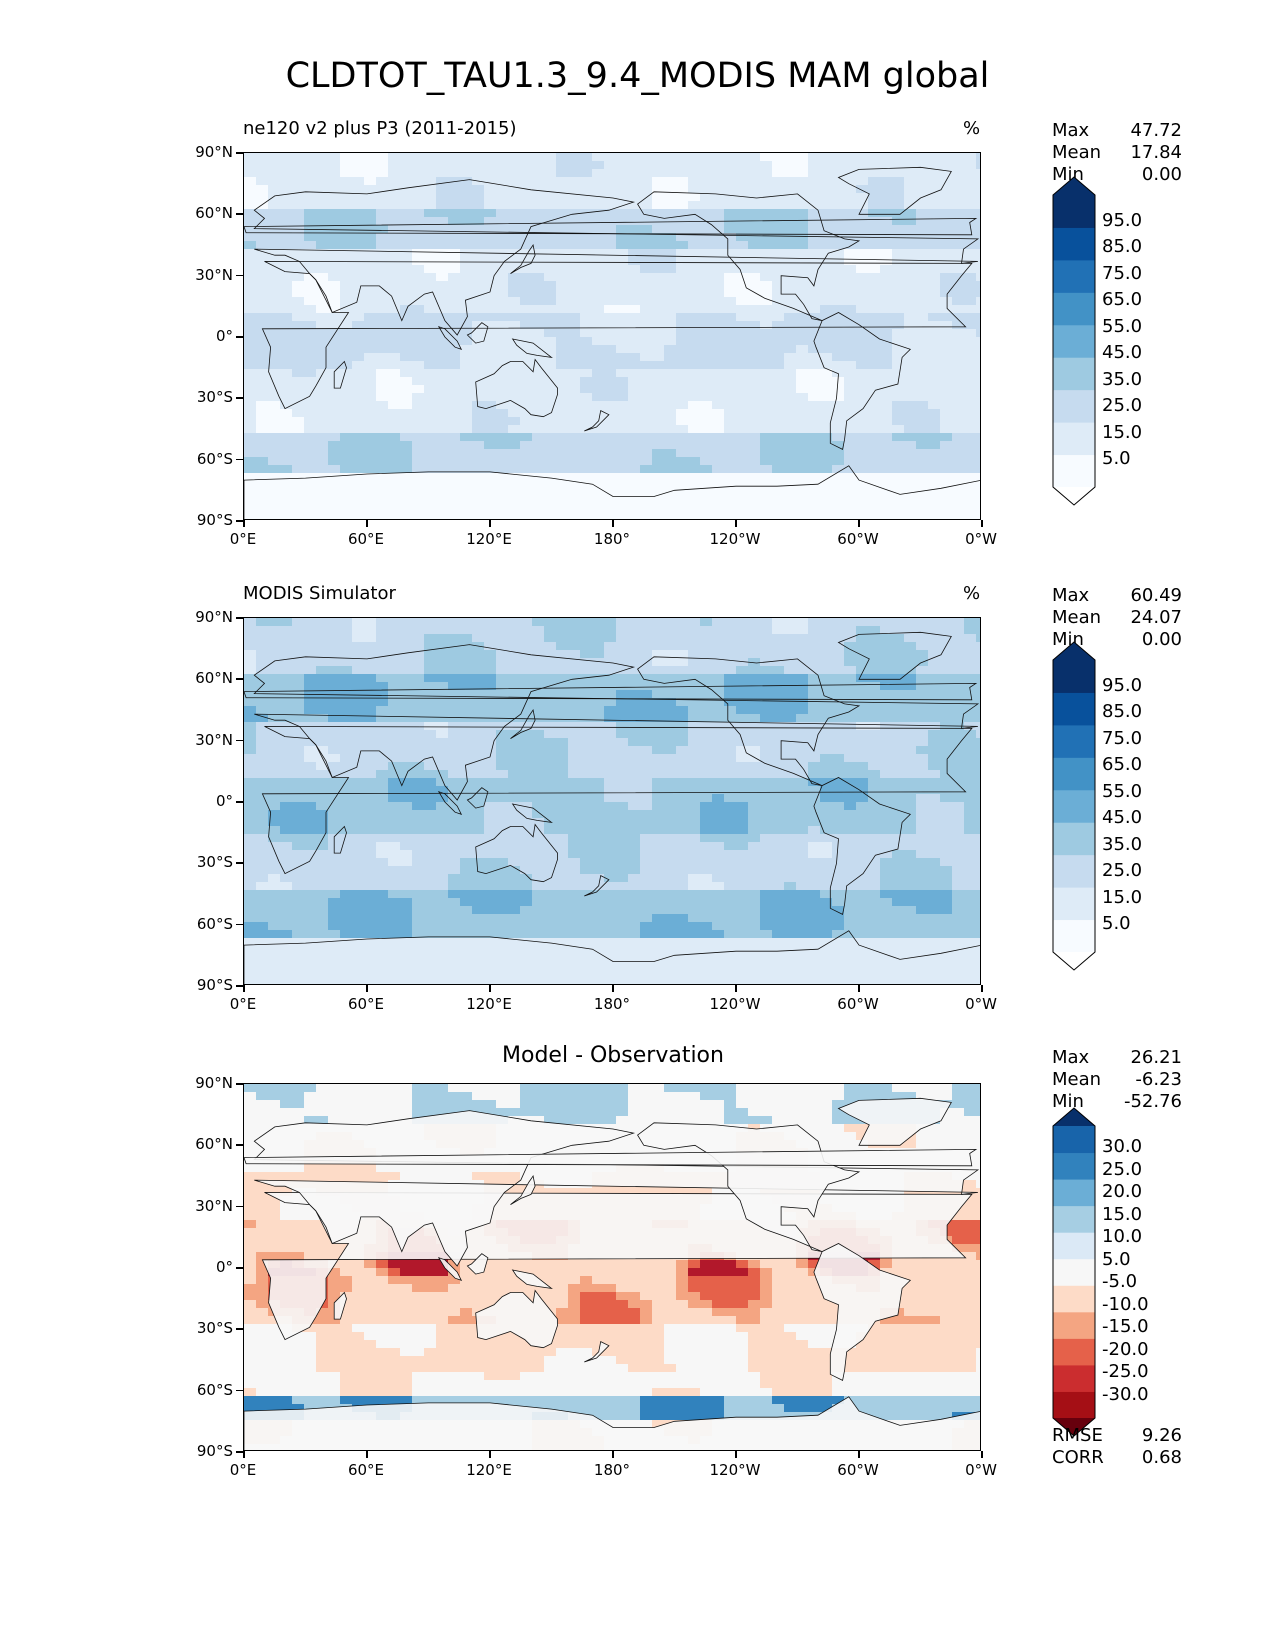 The height and width of the screenshot is (1650, 1275). What do you see at coordinates (1122, 432) in the screenshot?
I see `colorbar-tick-label: 15.0` at bounding box center [1122, 432].